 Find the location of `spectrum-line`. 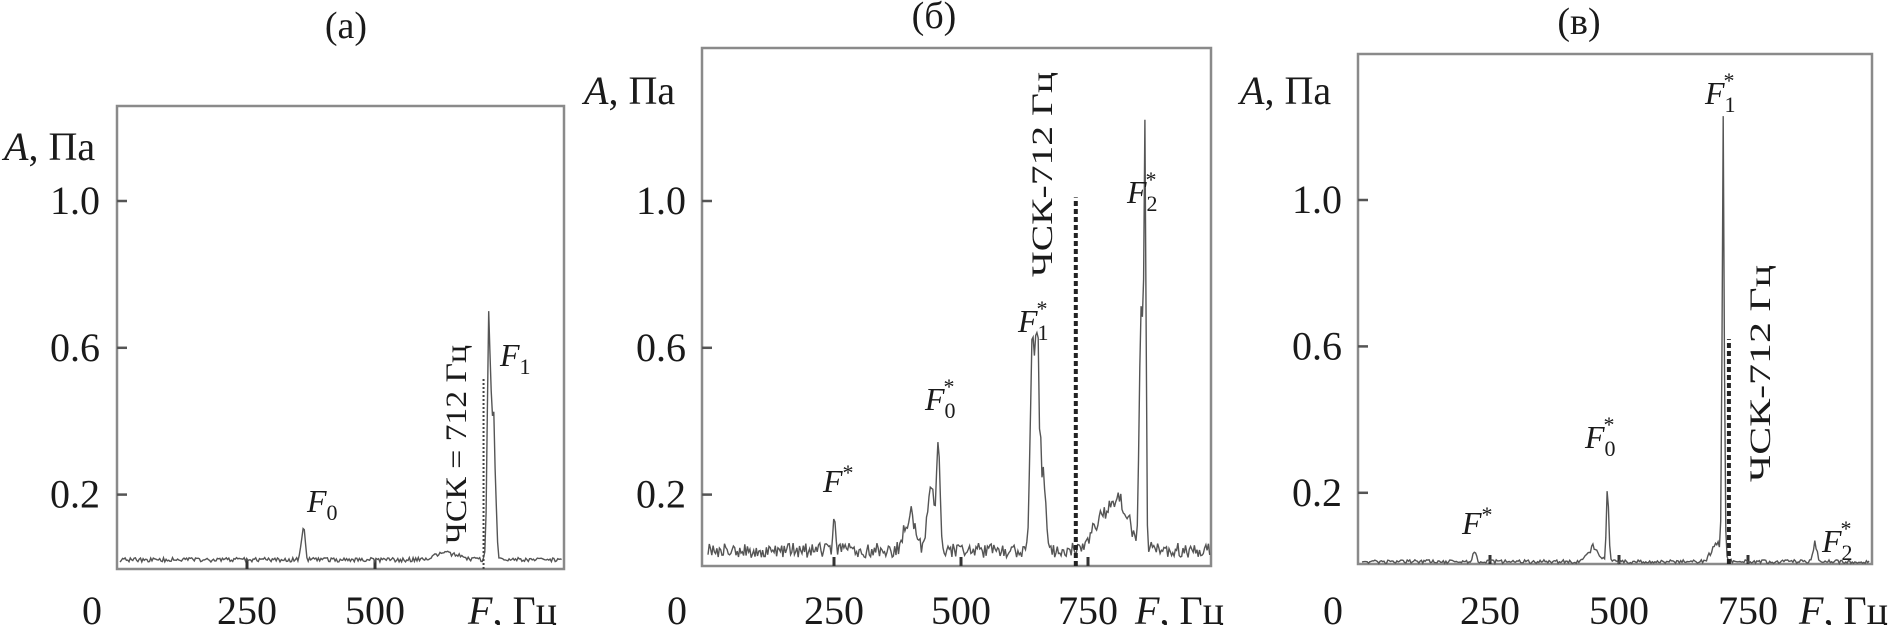

spectrum-line is located at coordinates (340, 437).